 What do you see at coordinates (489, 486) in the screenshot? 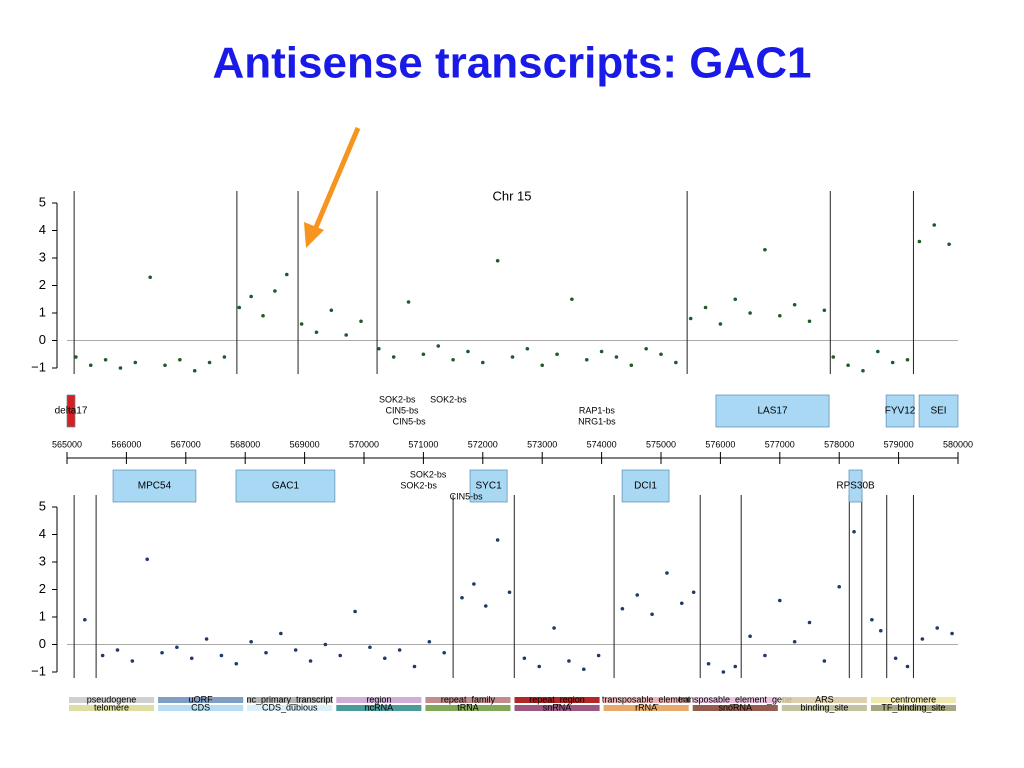
I see `feature-label: SYC1` at bounding box center [489, 486].